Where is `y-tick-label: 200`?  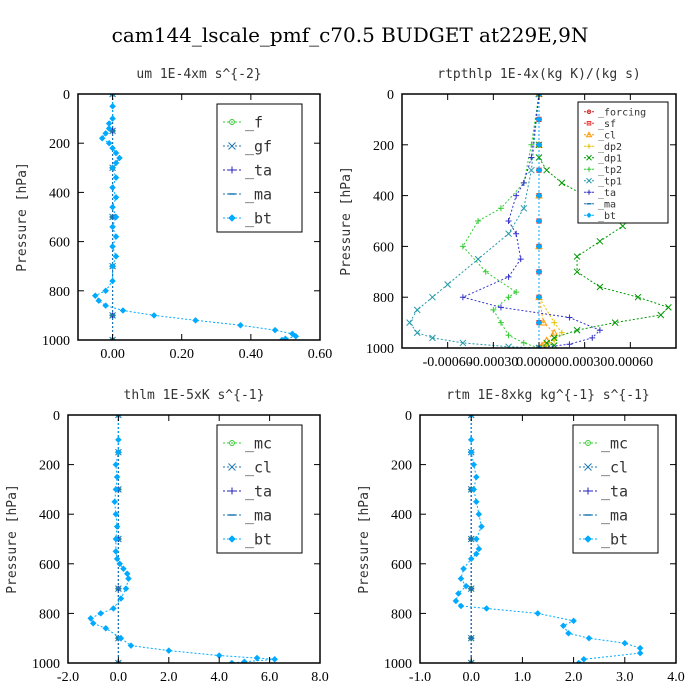 y-tick-label: 200 is located at coordinates (49, 466).